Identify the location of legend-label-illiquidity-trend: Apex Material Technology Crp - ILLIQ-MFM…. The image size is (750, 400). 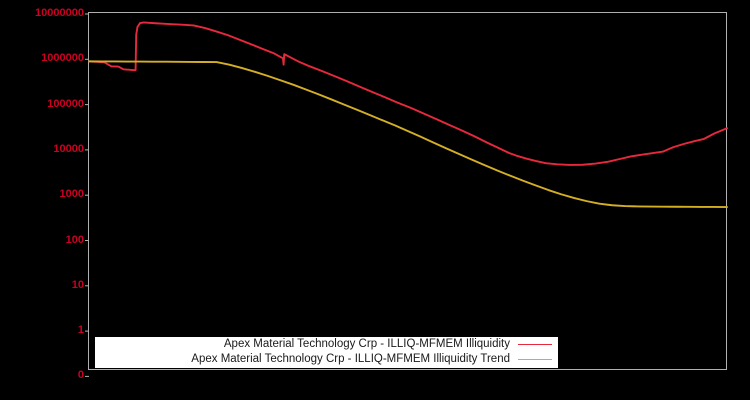
(350, 359).